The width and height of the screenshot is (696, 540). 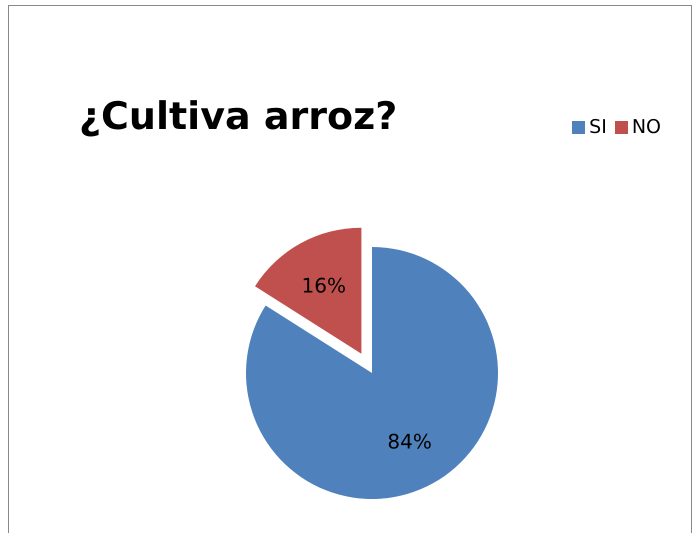 What do you see at coordinates (238, 116) in the screenshot?
I see `chart-title: ¿Cultiva arroz?` at bounding box center [238, 116].